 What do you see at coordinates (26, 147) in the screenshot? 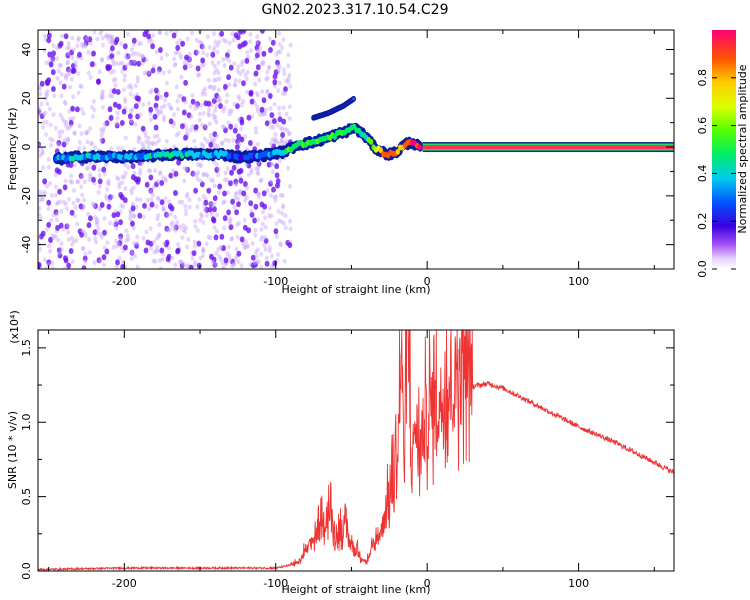
I see `y-tick-label: 0` at bounding box center [26, 147].